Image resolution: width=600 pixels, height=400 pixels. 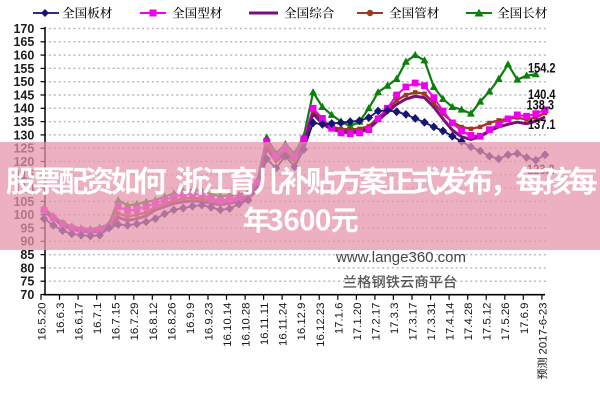 What do you see at coordinates (135, 322) in the screenshot?
I see `svg-text: 16.7.29` at bounding box center [135, 322].